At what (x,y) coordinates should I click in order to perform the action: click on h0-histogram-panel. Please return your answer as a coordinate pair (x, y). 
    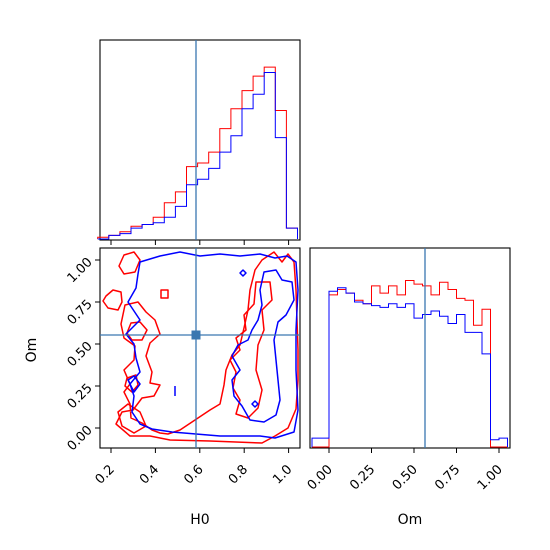
    Looking at the image, I should click on (199, 142).